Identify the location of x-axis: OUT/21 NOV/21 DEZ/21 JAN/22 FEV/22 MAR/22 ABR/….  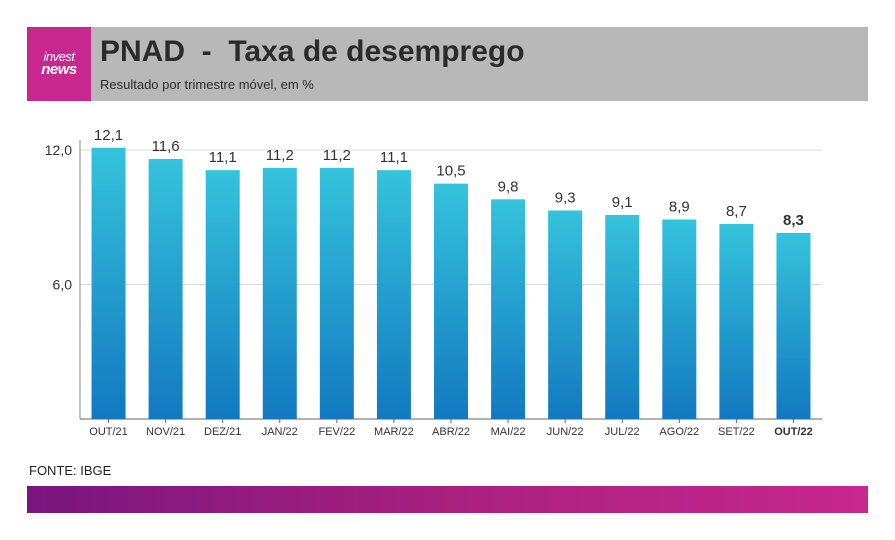
(451, 428).